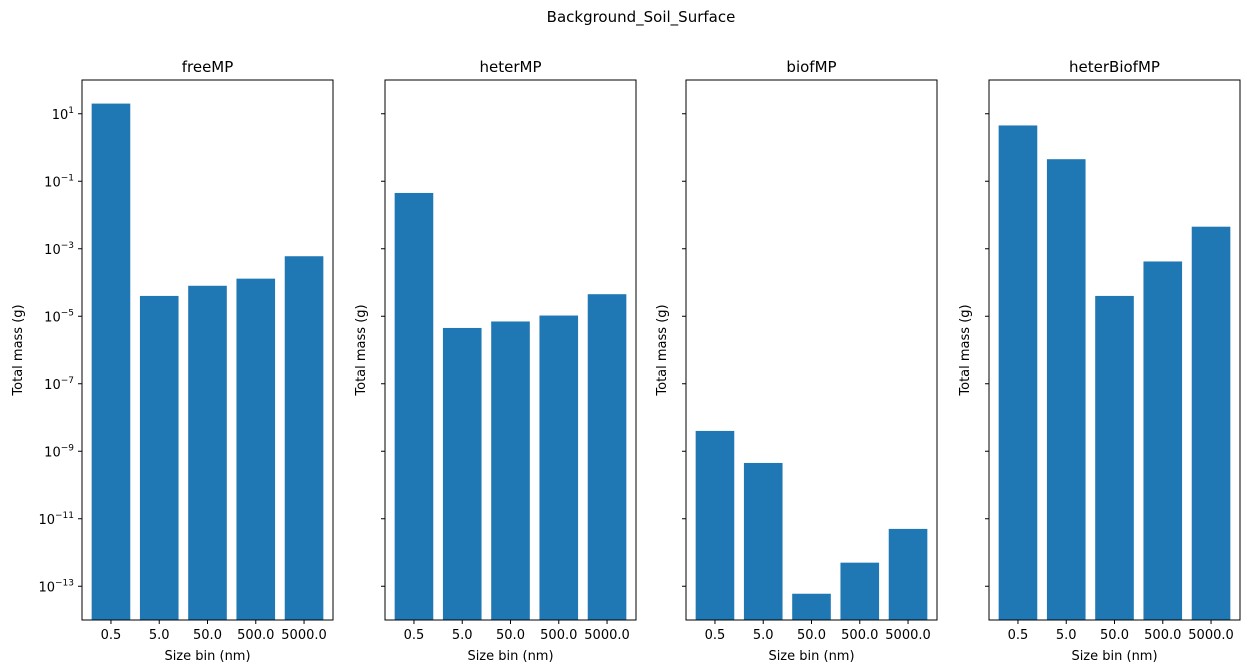 This screenshot has height=672, width=1251. I want to click on y-tick-label: 10⁻⁹, so click(59, 451).